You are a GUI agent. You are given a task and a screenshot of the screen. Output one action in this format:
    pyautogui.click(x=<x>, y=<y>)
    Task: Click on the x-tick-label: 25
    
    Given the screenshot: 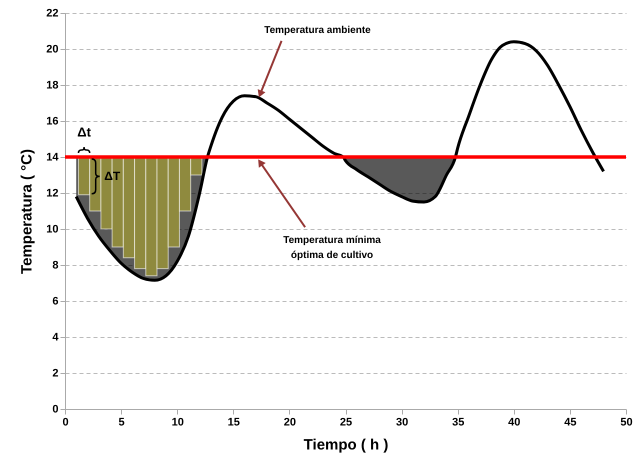 What is the action you would take?
    pyautogui.click(x=346, y=422)
    